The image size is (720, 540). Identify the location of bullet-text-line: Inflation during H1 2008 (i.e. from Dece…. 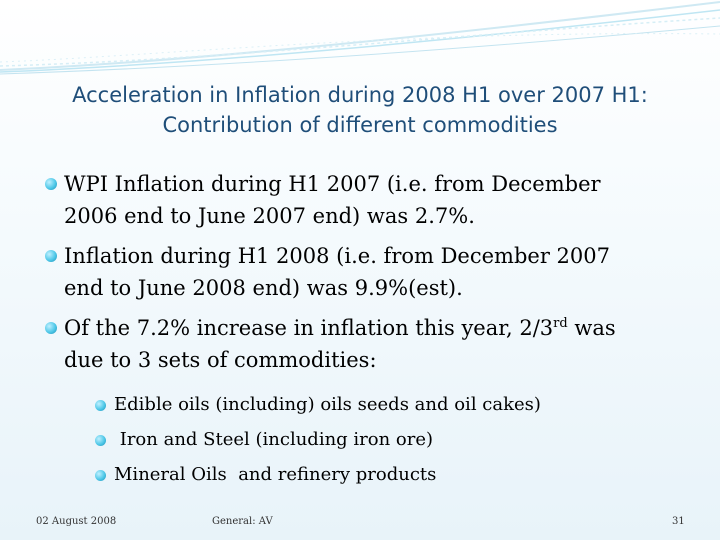
(337, 256).